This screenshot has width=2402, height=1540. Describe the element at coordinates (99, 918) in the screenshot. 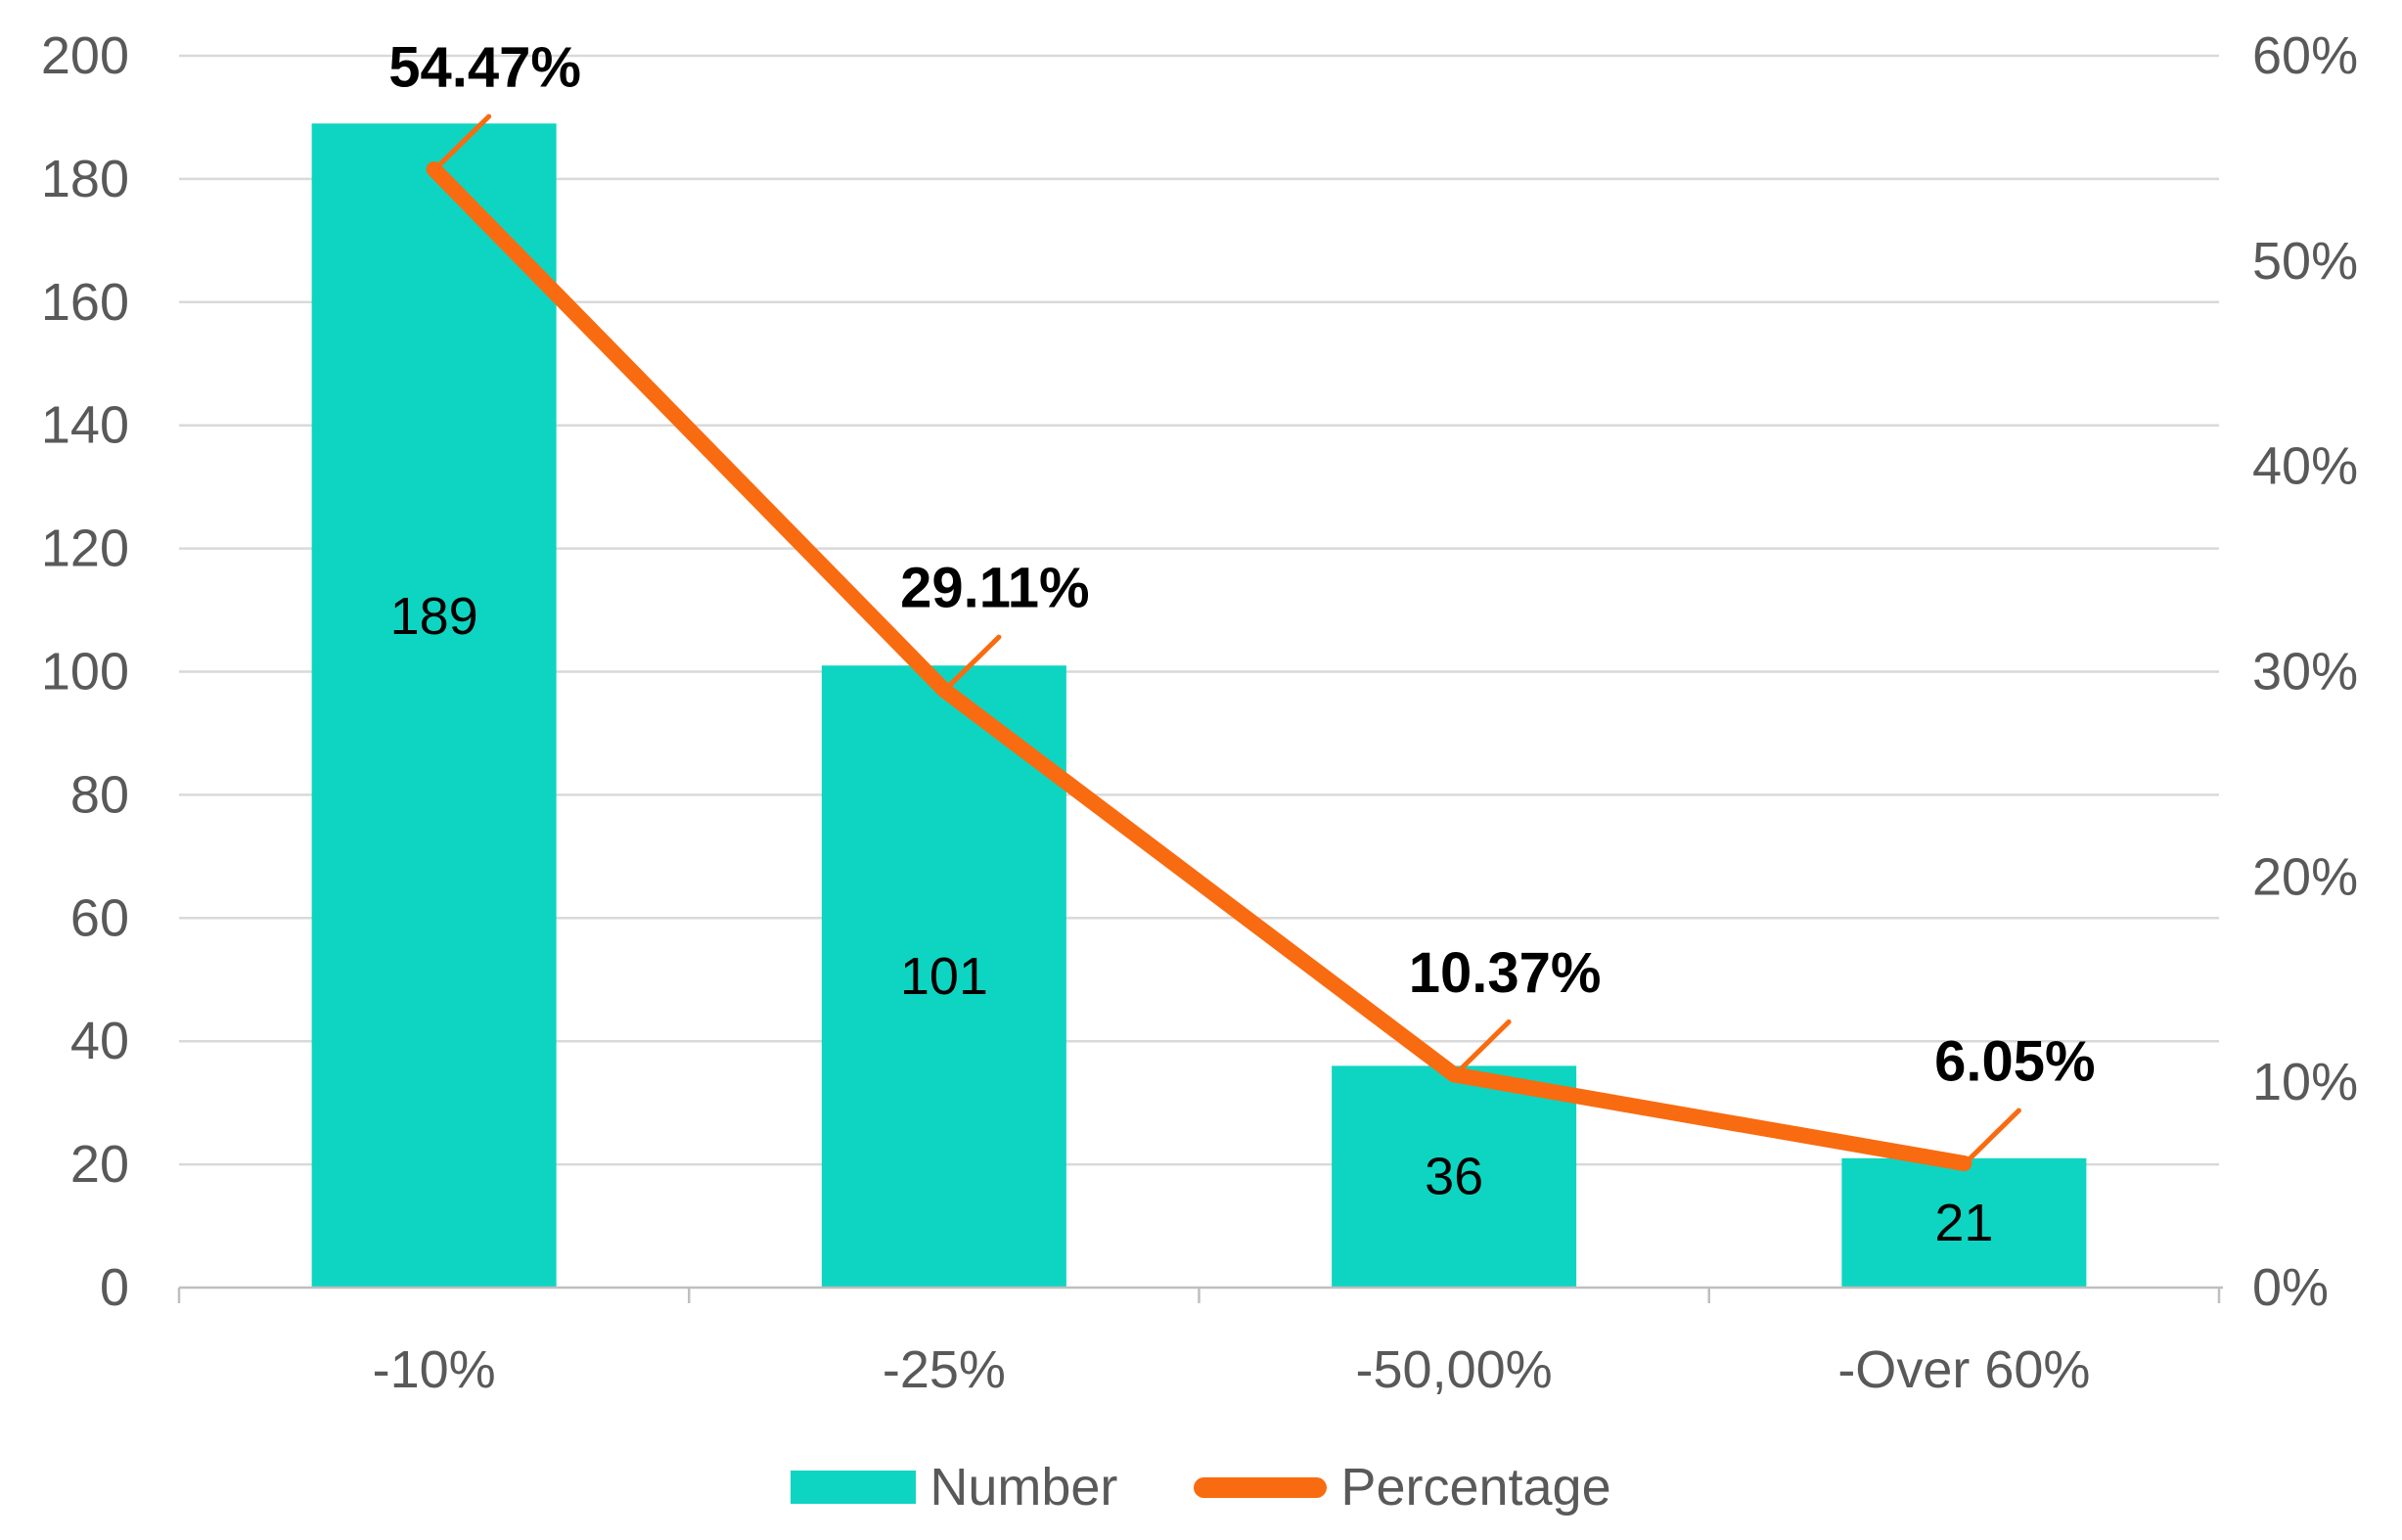

I see `left-axis-tick-label: 60` at that location.